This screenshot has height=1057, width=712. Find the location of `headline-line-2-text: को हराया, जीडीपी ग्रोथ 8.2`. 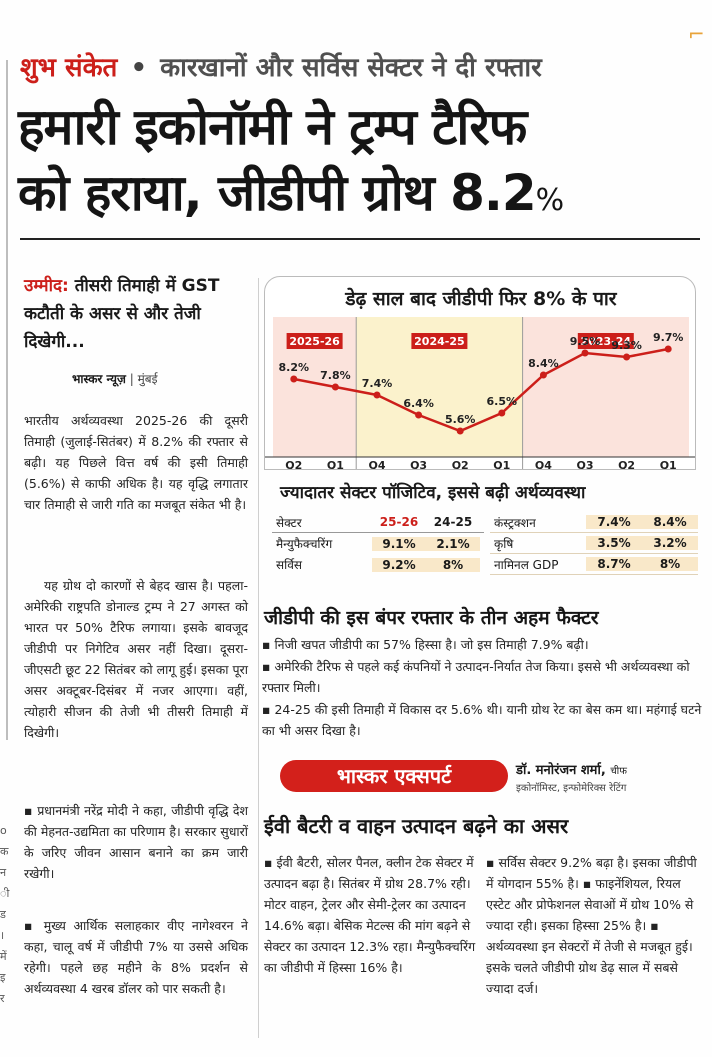

headline-line-2-text: को हराया, जीडीपी ग्रोथ 8.2 is located at coordinates (277, 193).